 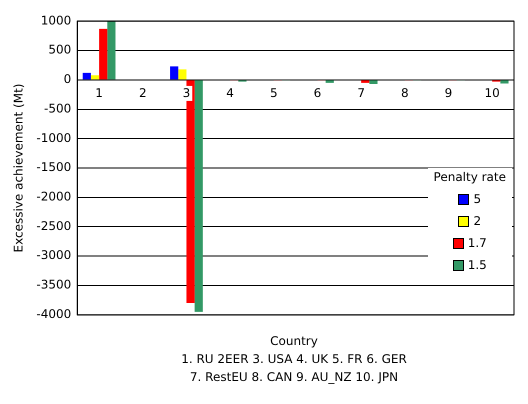 I want to click on y-tick-label: -3000, so click(x=54, y=255).